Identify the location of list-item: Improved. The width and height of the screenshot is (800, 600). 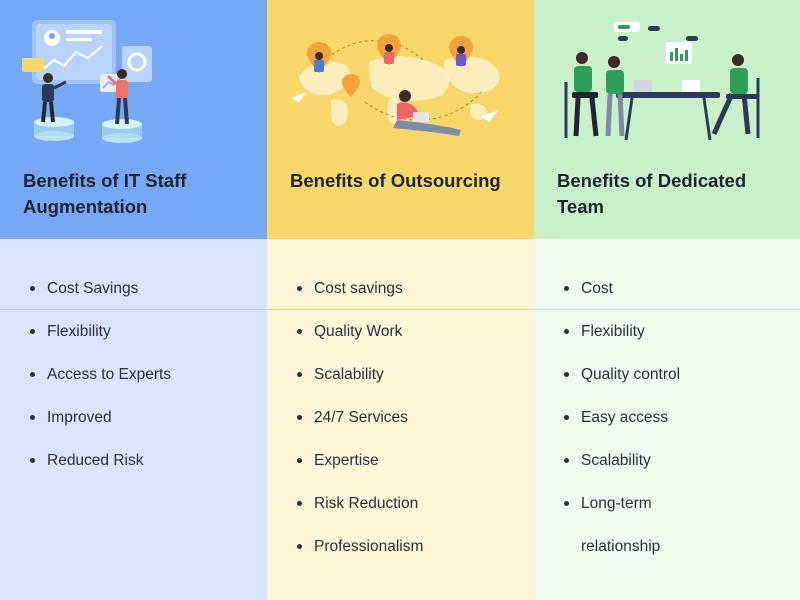
(133, 417).